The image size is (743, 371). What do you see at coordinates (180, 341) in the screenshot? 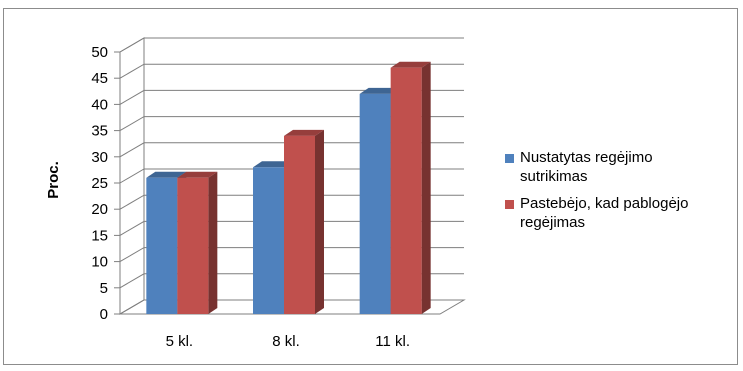
I see `x-tick-label: 5 kl.` at bounding box center [180, 341].